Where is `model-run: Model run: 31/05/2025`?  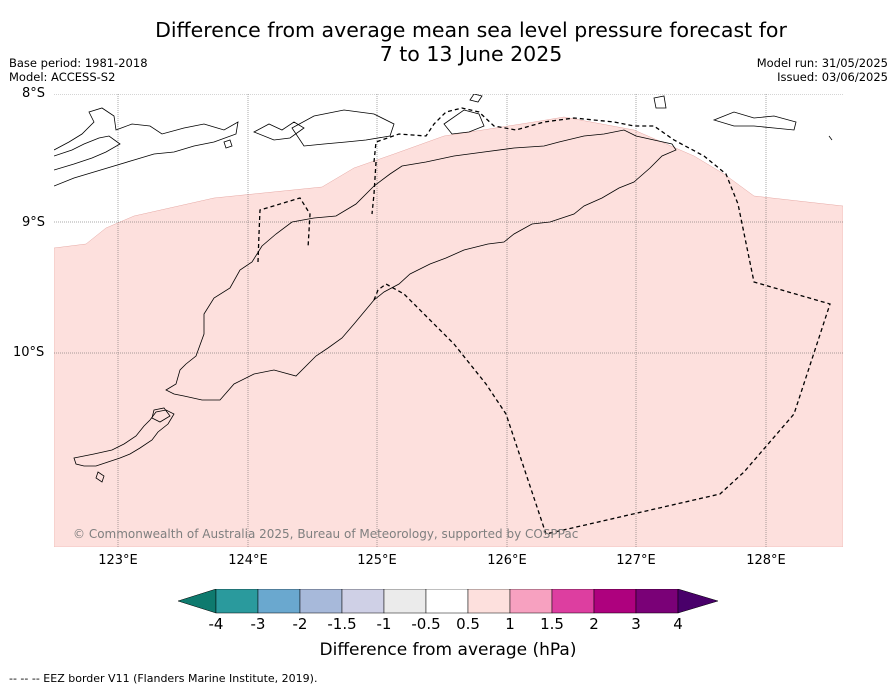
model-run: Model run: 31/05/2025 is located at coordinates (822, 63).